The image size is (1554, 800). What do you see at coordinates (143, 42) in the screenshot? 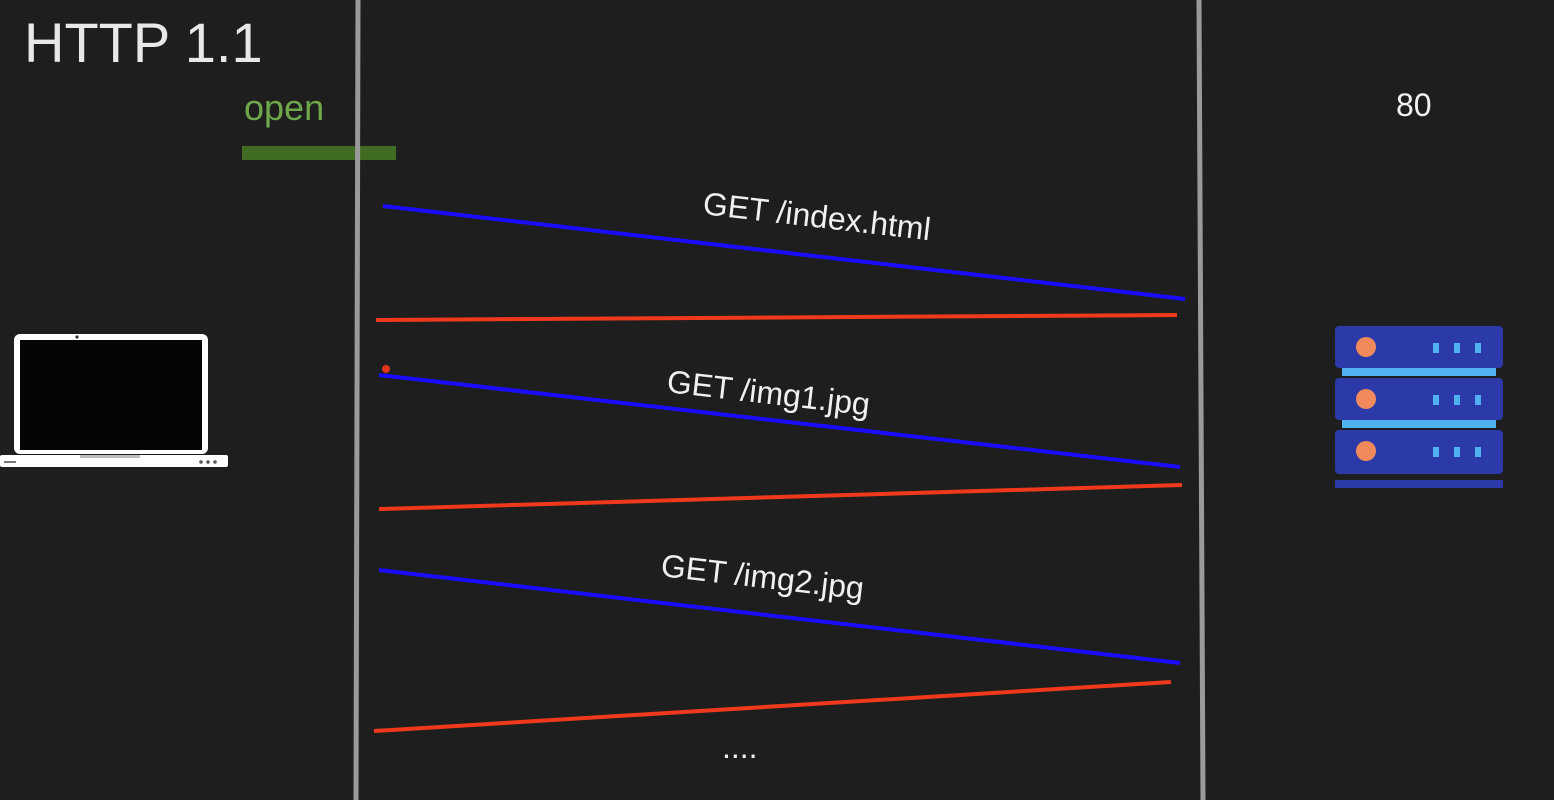
I see `diagram-title: HTTP 1.1` at bounding box center [143, 42].